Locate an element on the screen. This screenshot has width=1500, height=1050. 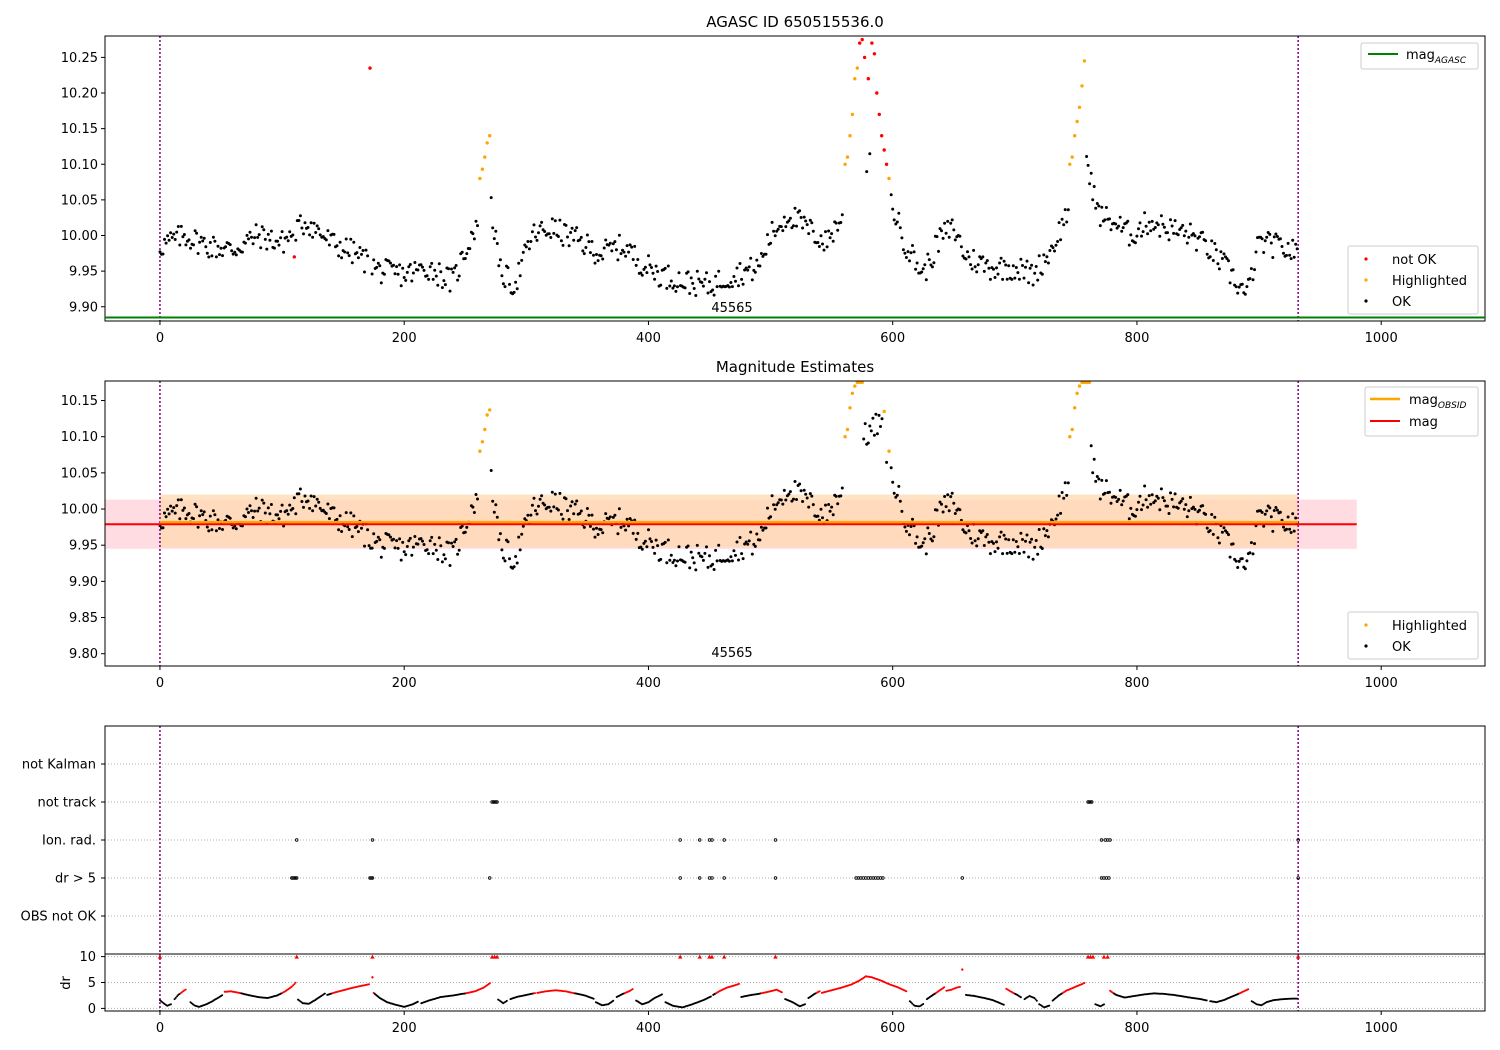
legend-highlighted-label: Highlighted is located at coordinates (1429, 281).